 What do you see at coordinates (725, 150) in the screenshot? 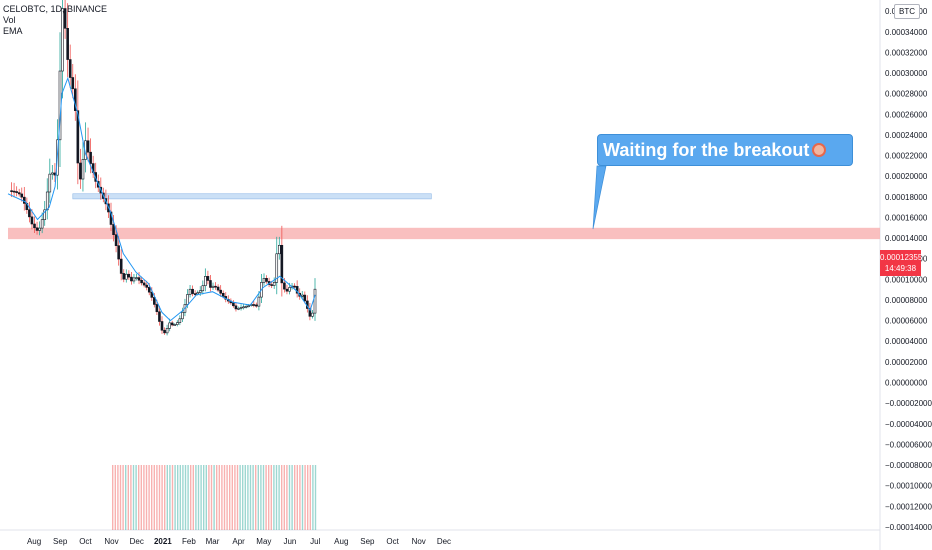
I see `annotation-callout: Waiting for the breakout` at bounding box center [725, 150].